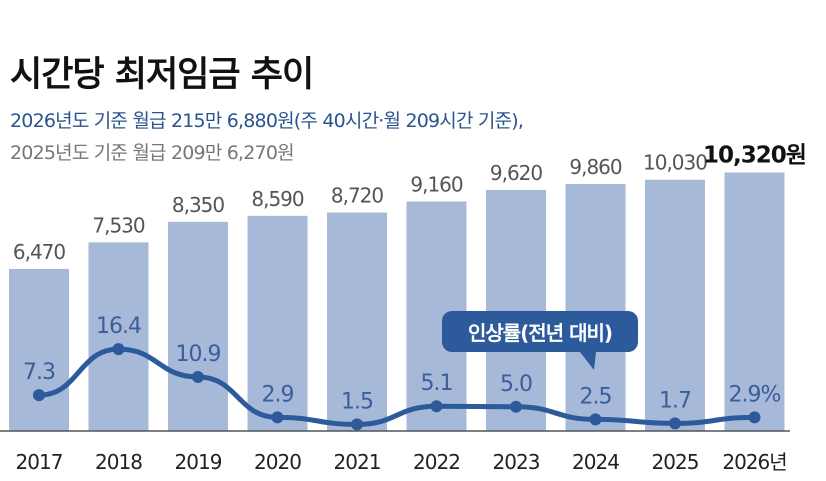 This screenshot has width=826, height=481. What do you see at coordinates (152, 153) in the screenshot?
I see `subtitle-2025: 2025년도 기준 월급 209만 6,270원` at bounding box center [152, 153].